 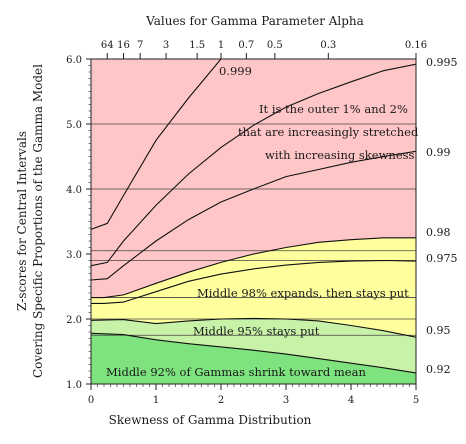 I want to click on x-tick-label: 4, so click(x=351, y=400).